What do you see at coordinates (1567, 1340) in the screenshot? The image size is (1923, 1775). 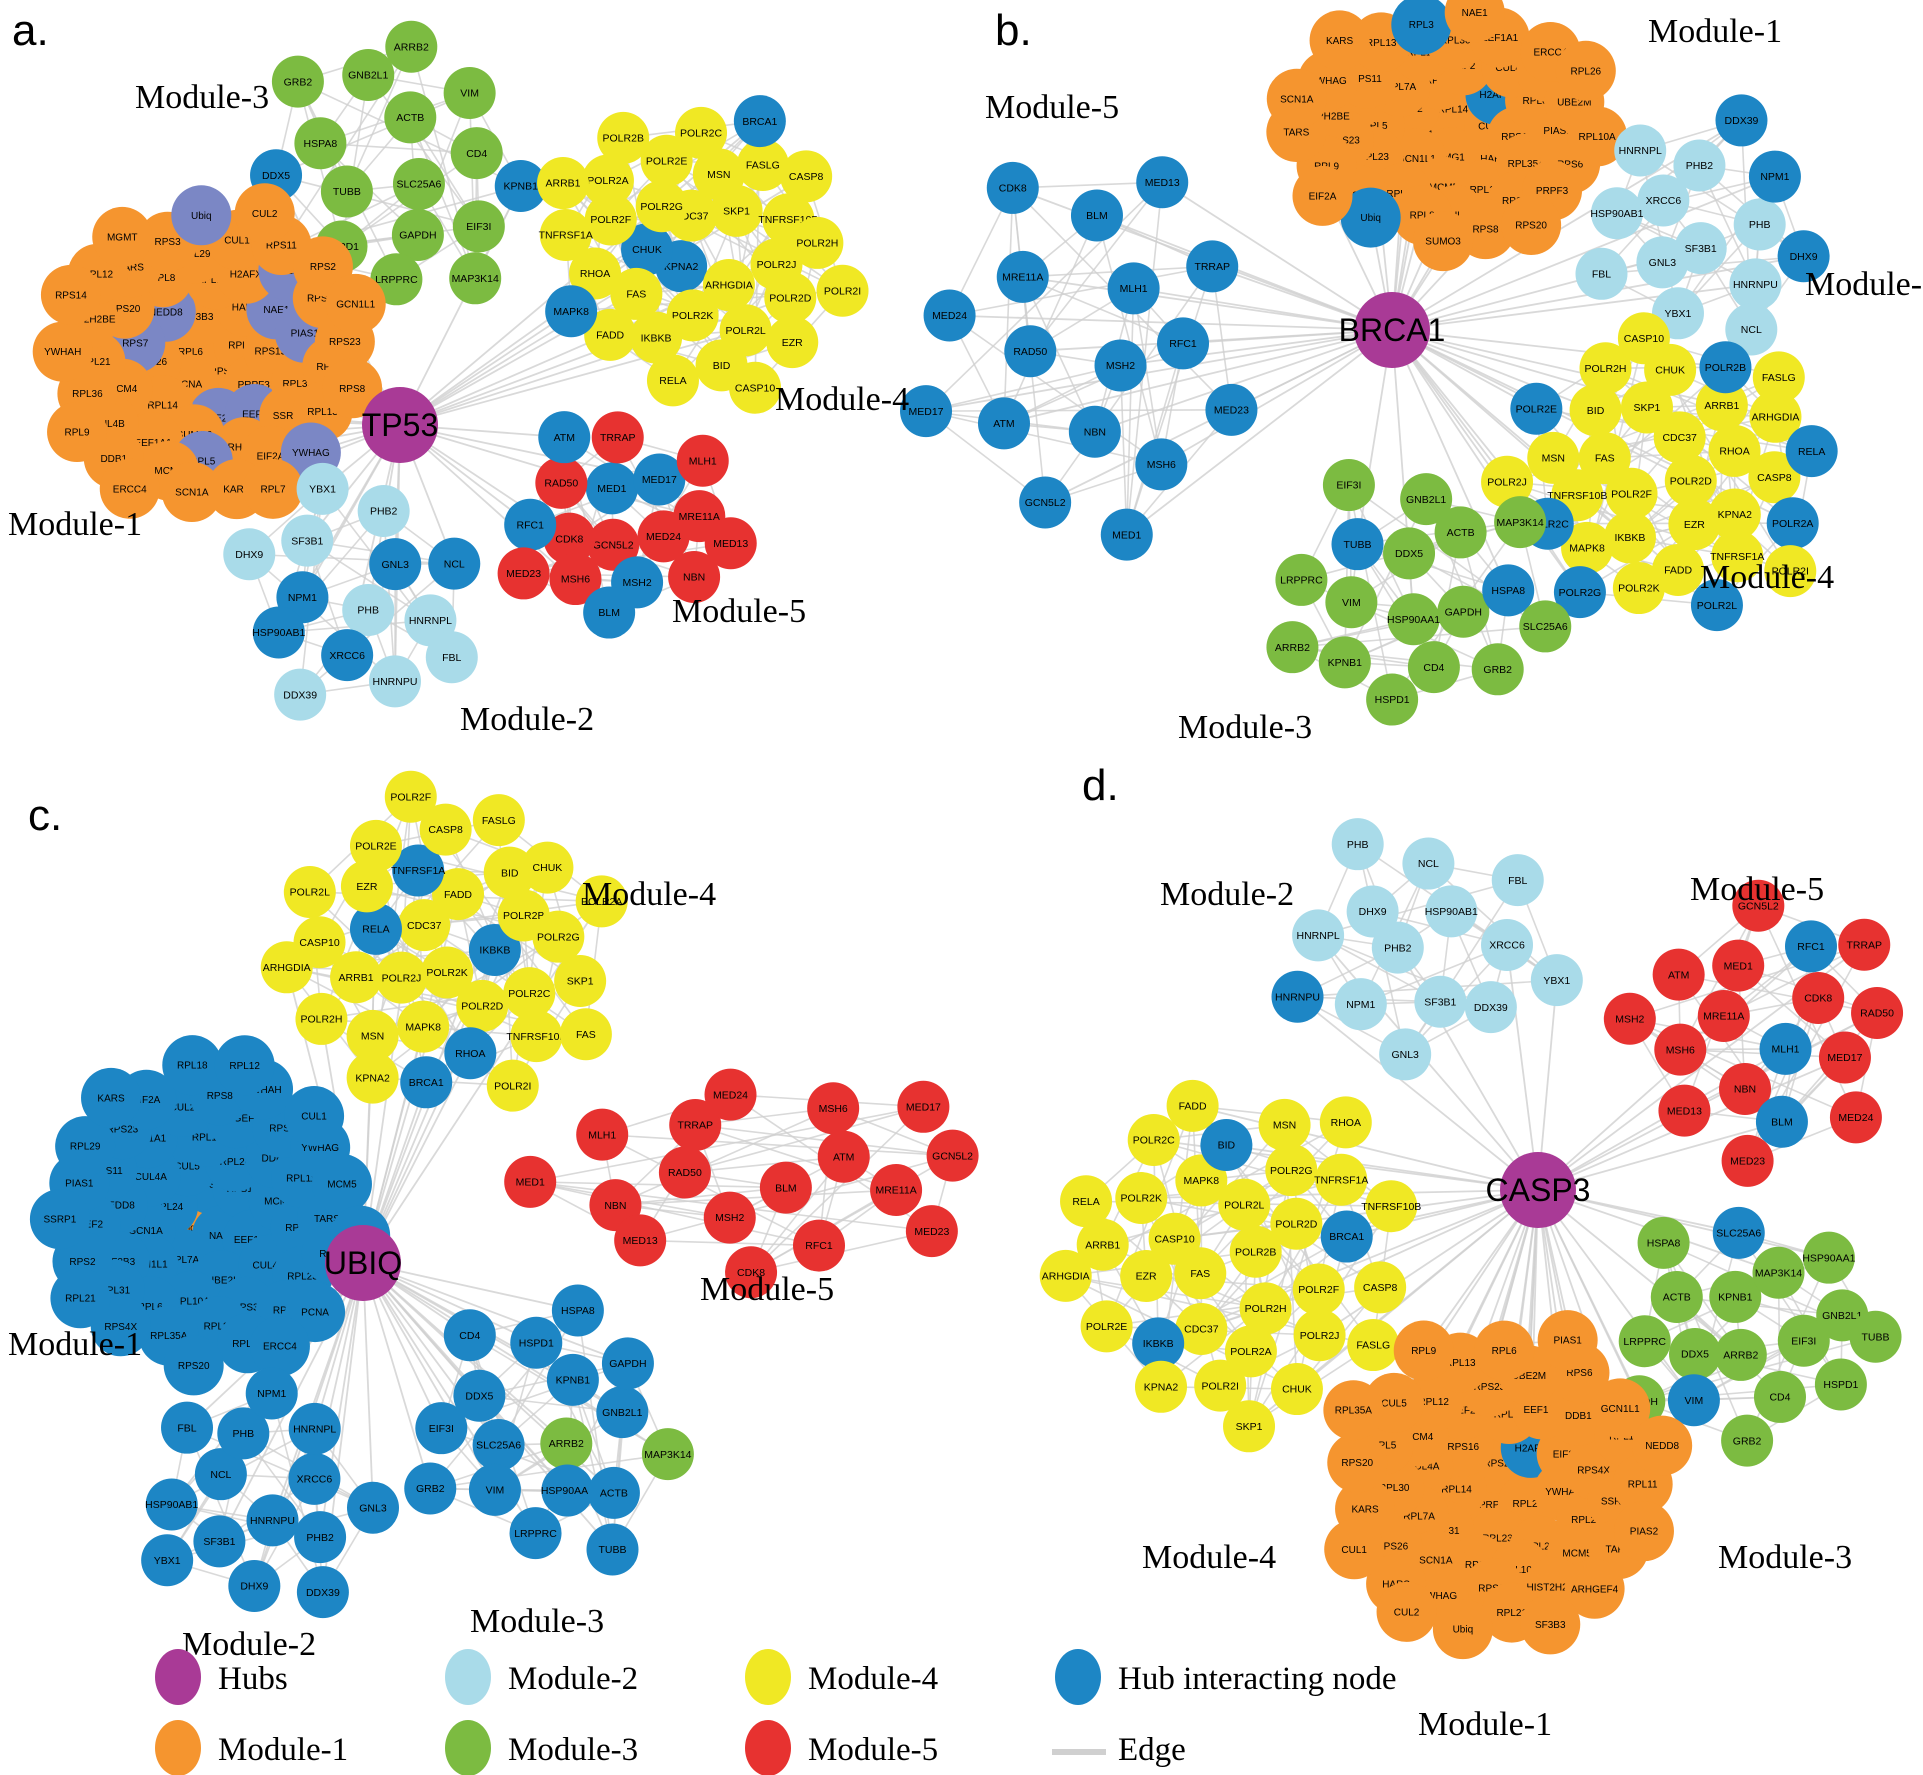 I see `node-pias1: PIAS1` at bounding box center [1567, 1340].